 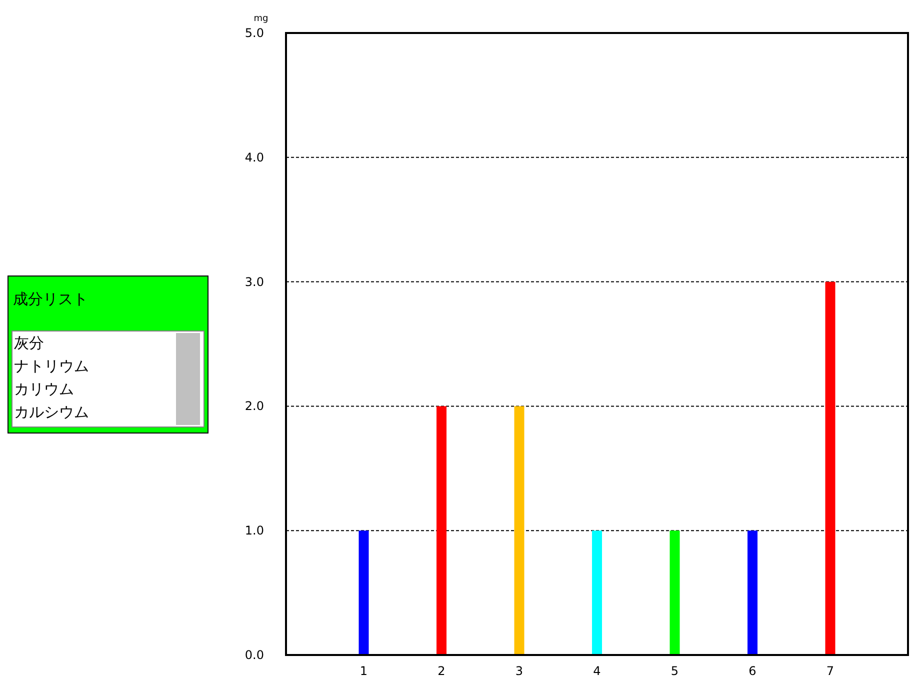 I want to click on x-tick-label: 2, so click(x=442, y=671).